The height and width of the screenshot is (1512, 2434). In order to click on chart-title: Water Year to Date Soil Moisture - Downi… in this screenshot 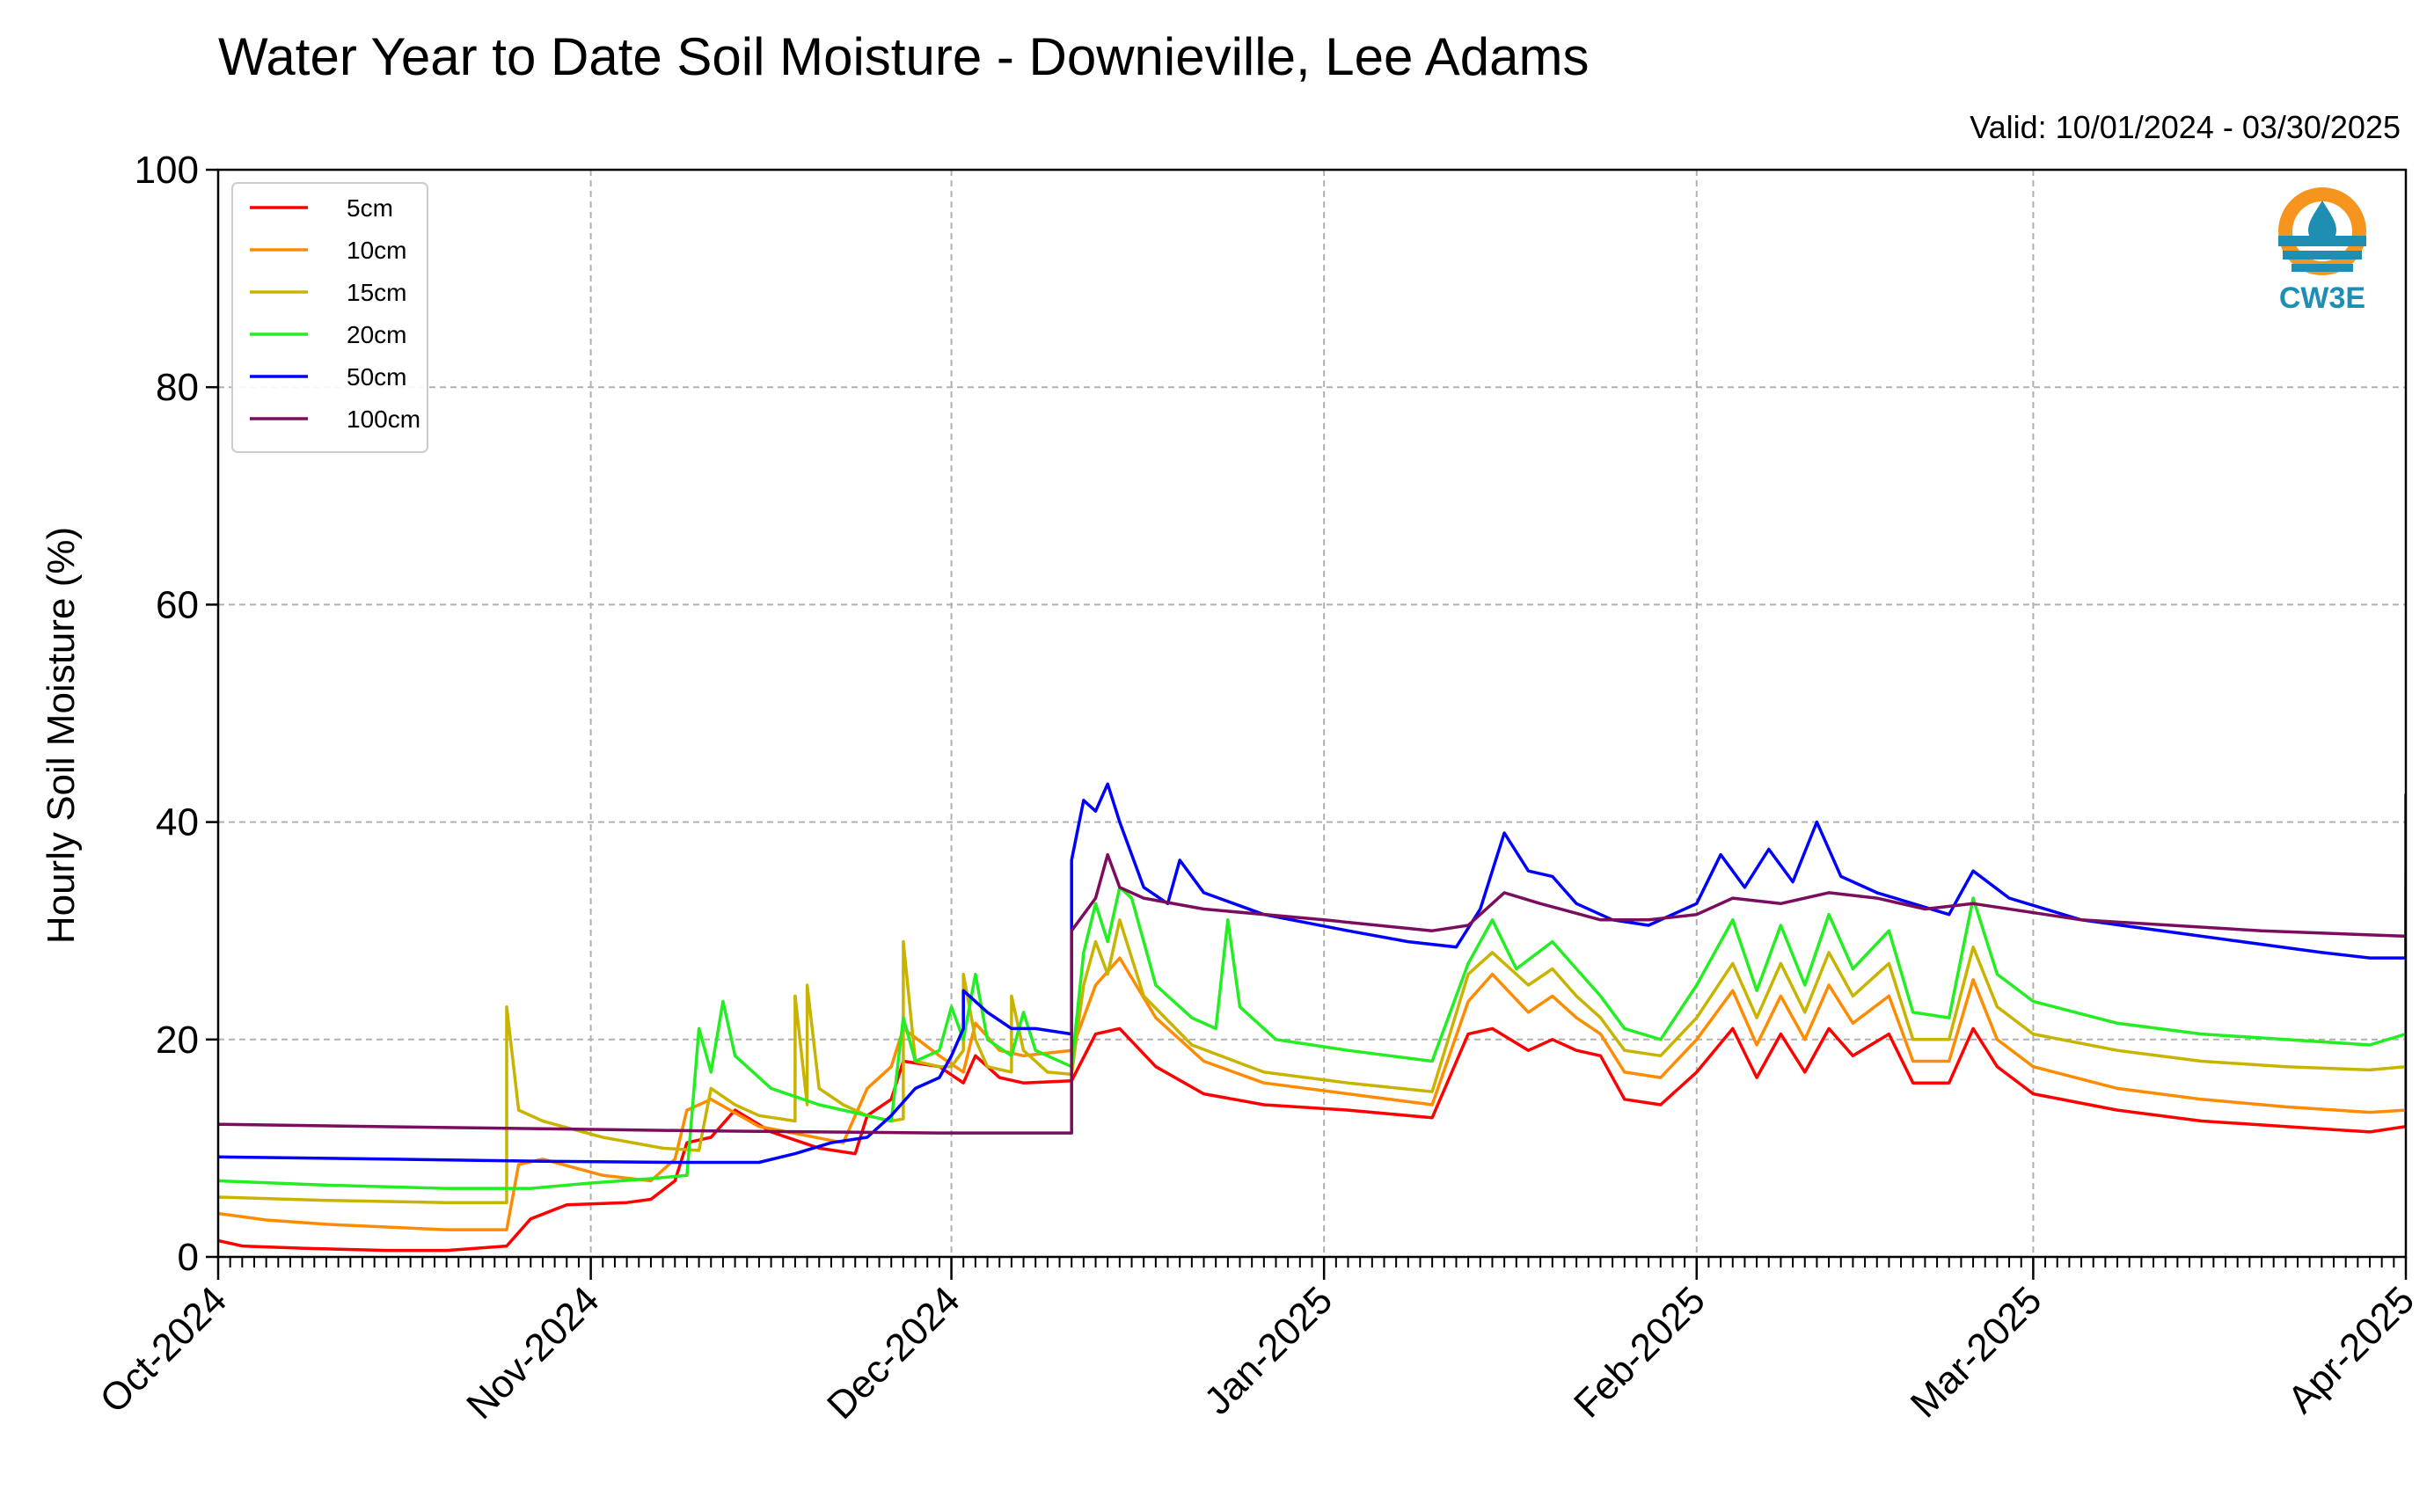, I will do `click(904, 57)`.